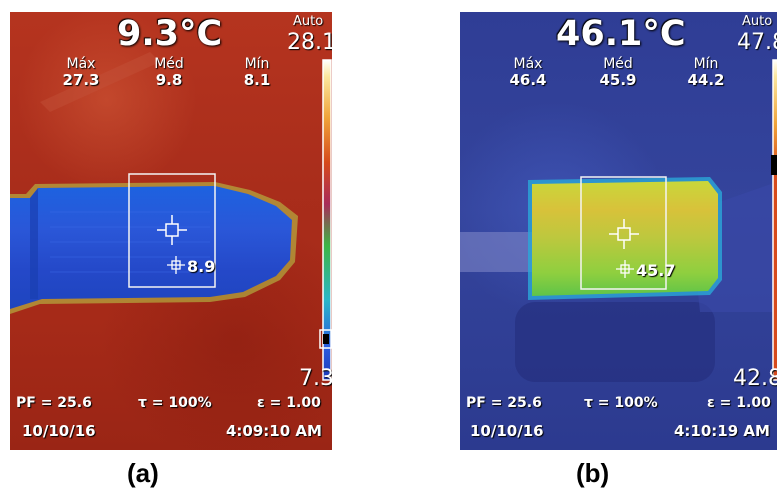 This screenshot has height=493, width=777. What do you see at coordinates (201, 266) in the screenshot?
I see `spot-value: 8.9` at bounding box center [201, 266].